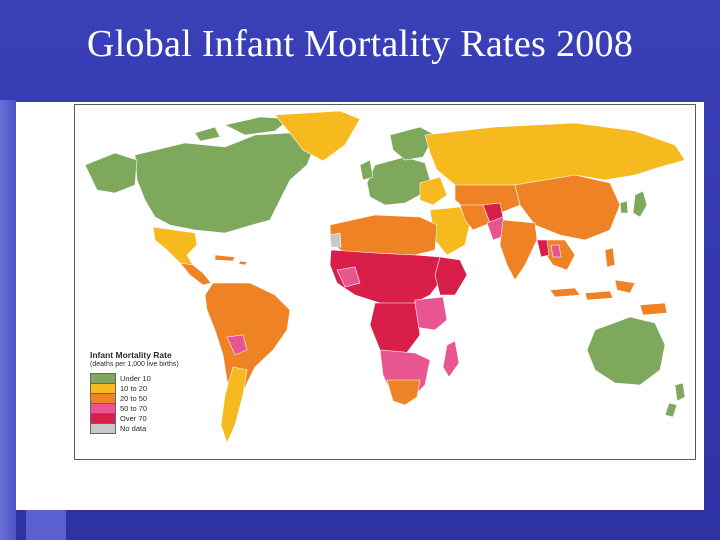 This screenshot has width=720, height=540. What do you see at coordinates (134, 398) in the screenshot?
I see `legend-label: 20 to 50` at bounding box center [134, 398].